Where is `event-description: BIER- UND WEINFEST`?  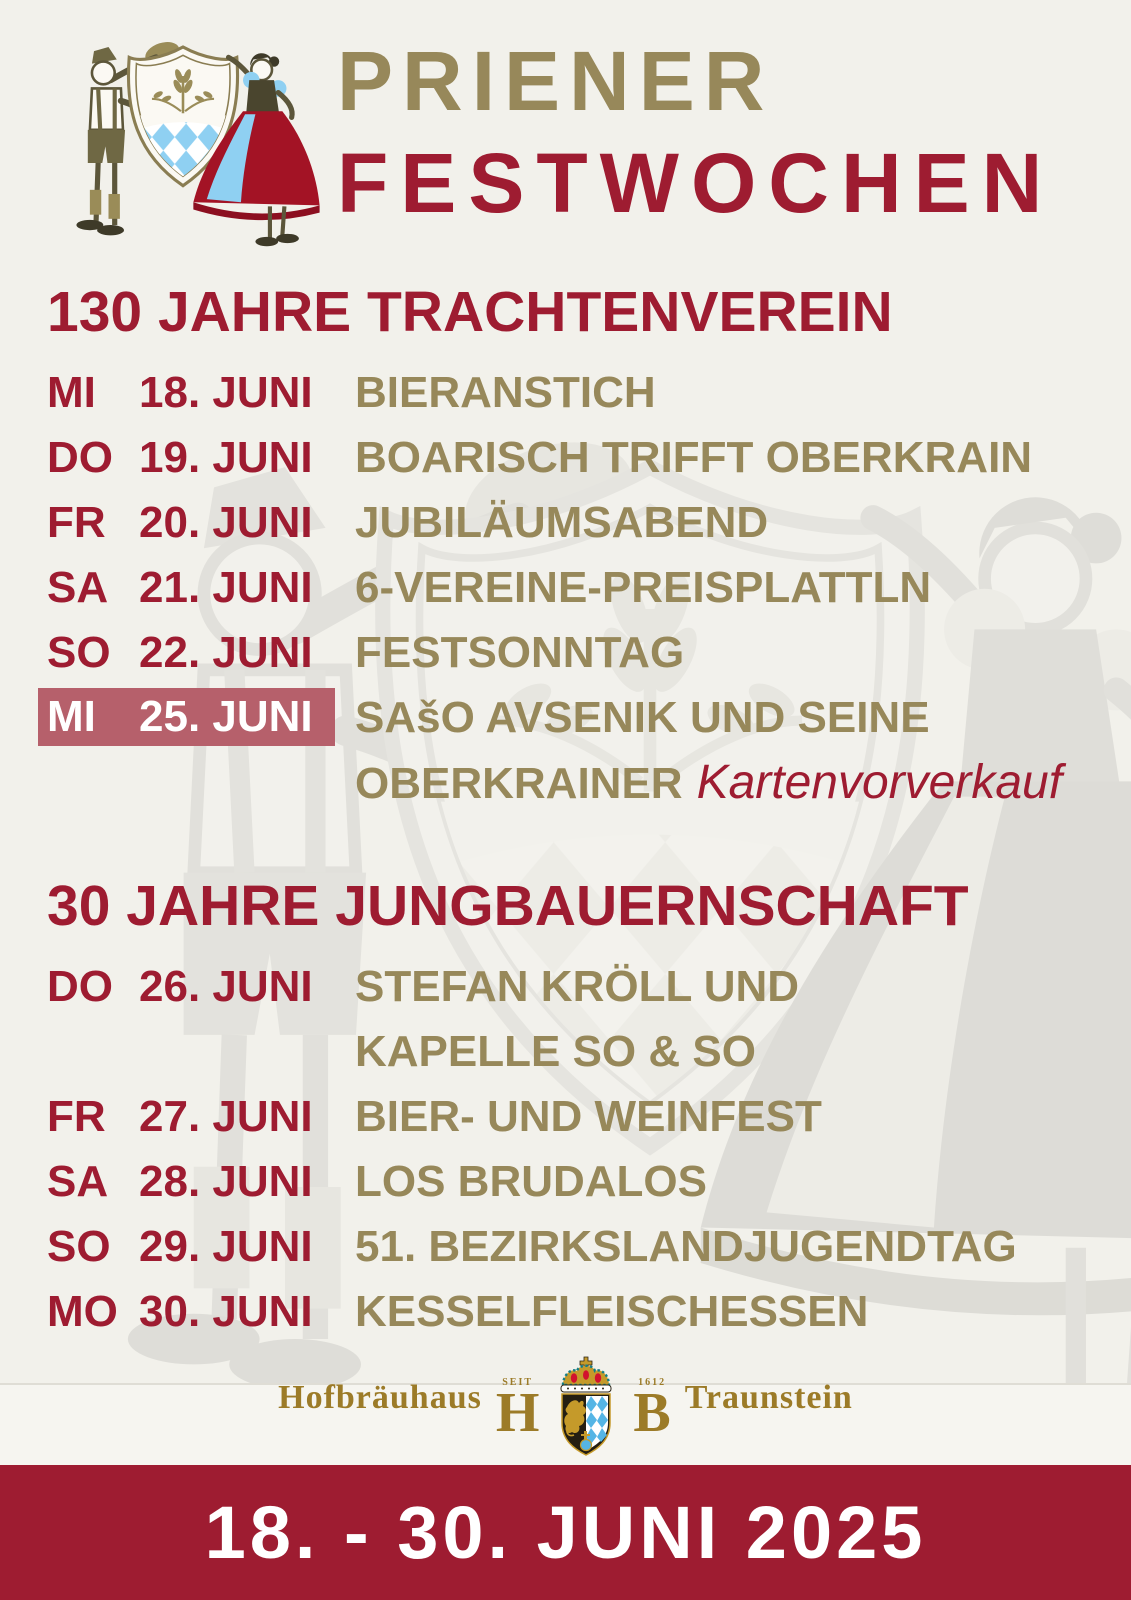
event-description: BIER- UND WEINFEST is located at coordinates (728, 1116).